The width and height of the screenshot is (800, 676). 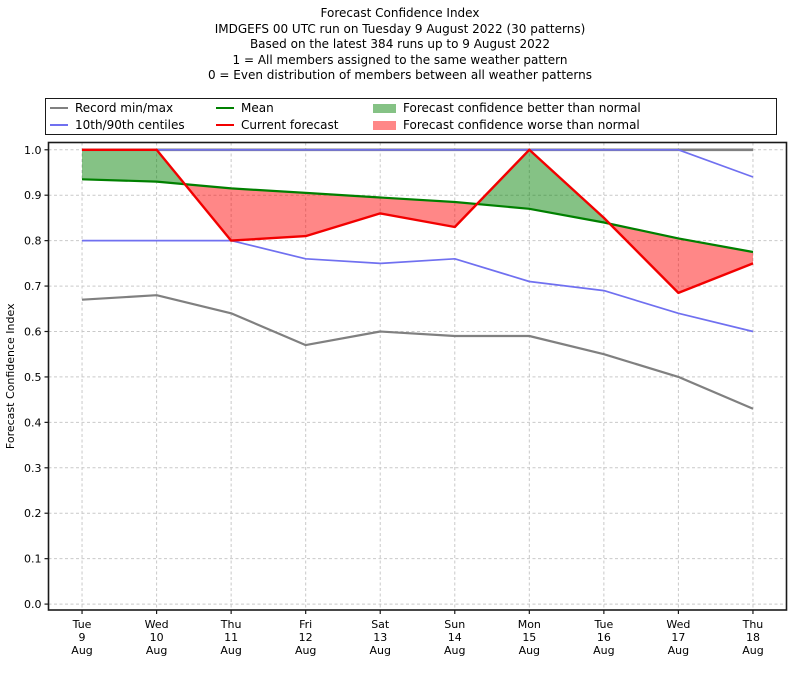 I want to click on legend-item-better: Forecast confidence better than normal, so click(x=574, y=108).